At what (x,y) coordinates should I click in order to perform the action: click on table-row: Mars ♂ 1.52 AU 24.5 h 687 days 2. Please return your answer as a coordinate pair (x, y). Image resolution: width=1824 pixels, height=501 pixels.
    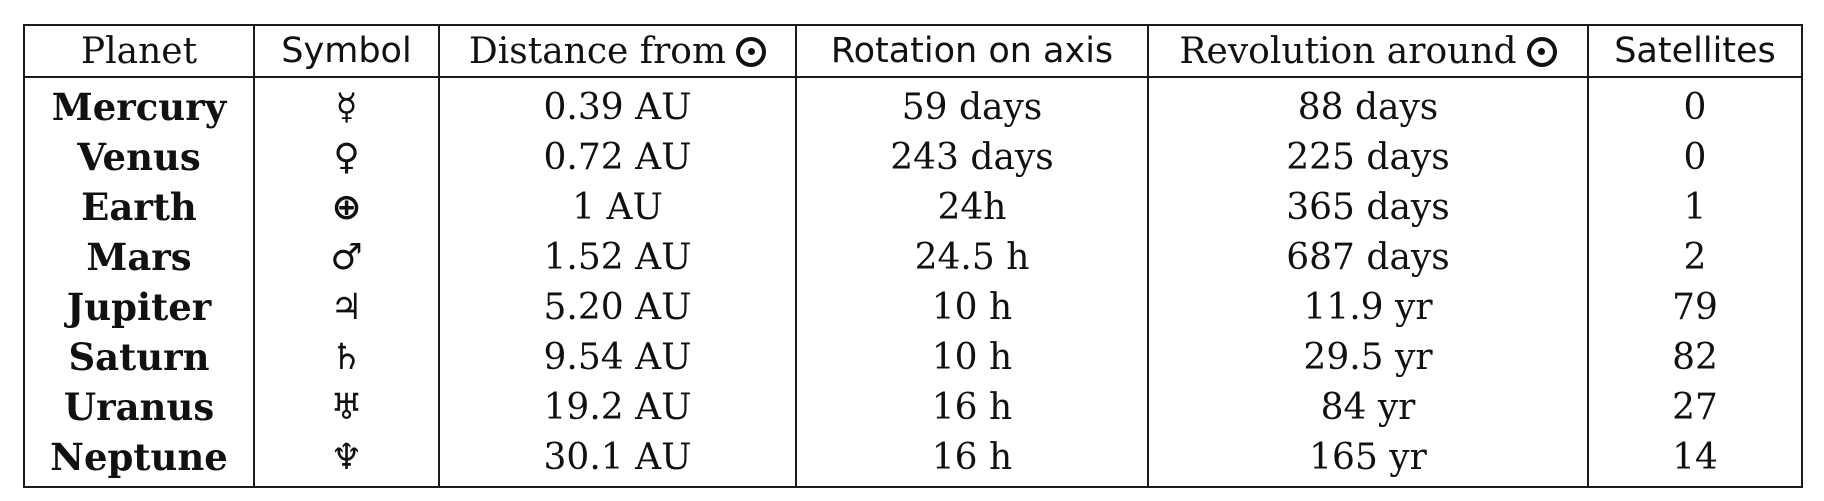
    Looking at the image, I should click on (913, 257).